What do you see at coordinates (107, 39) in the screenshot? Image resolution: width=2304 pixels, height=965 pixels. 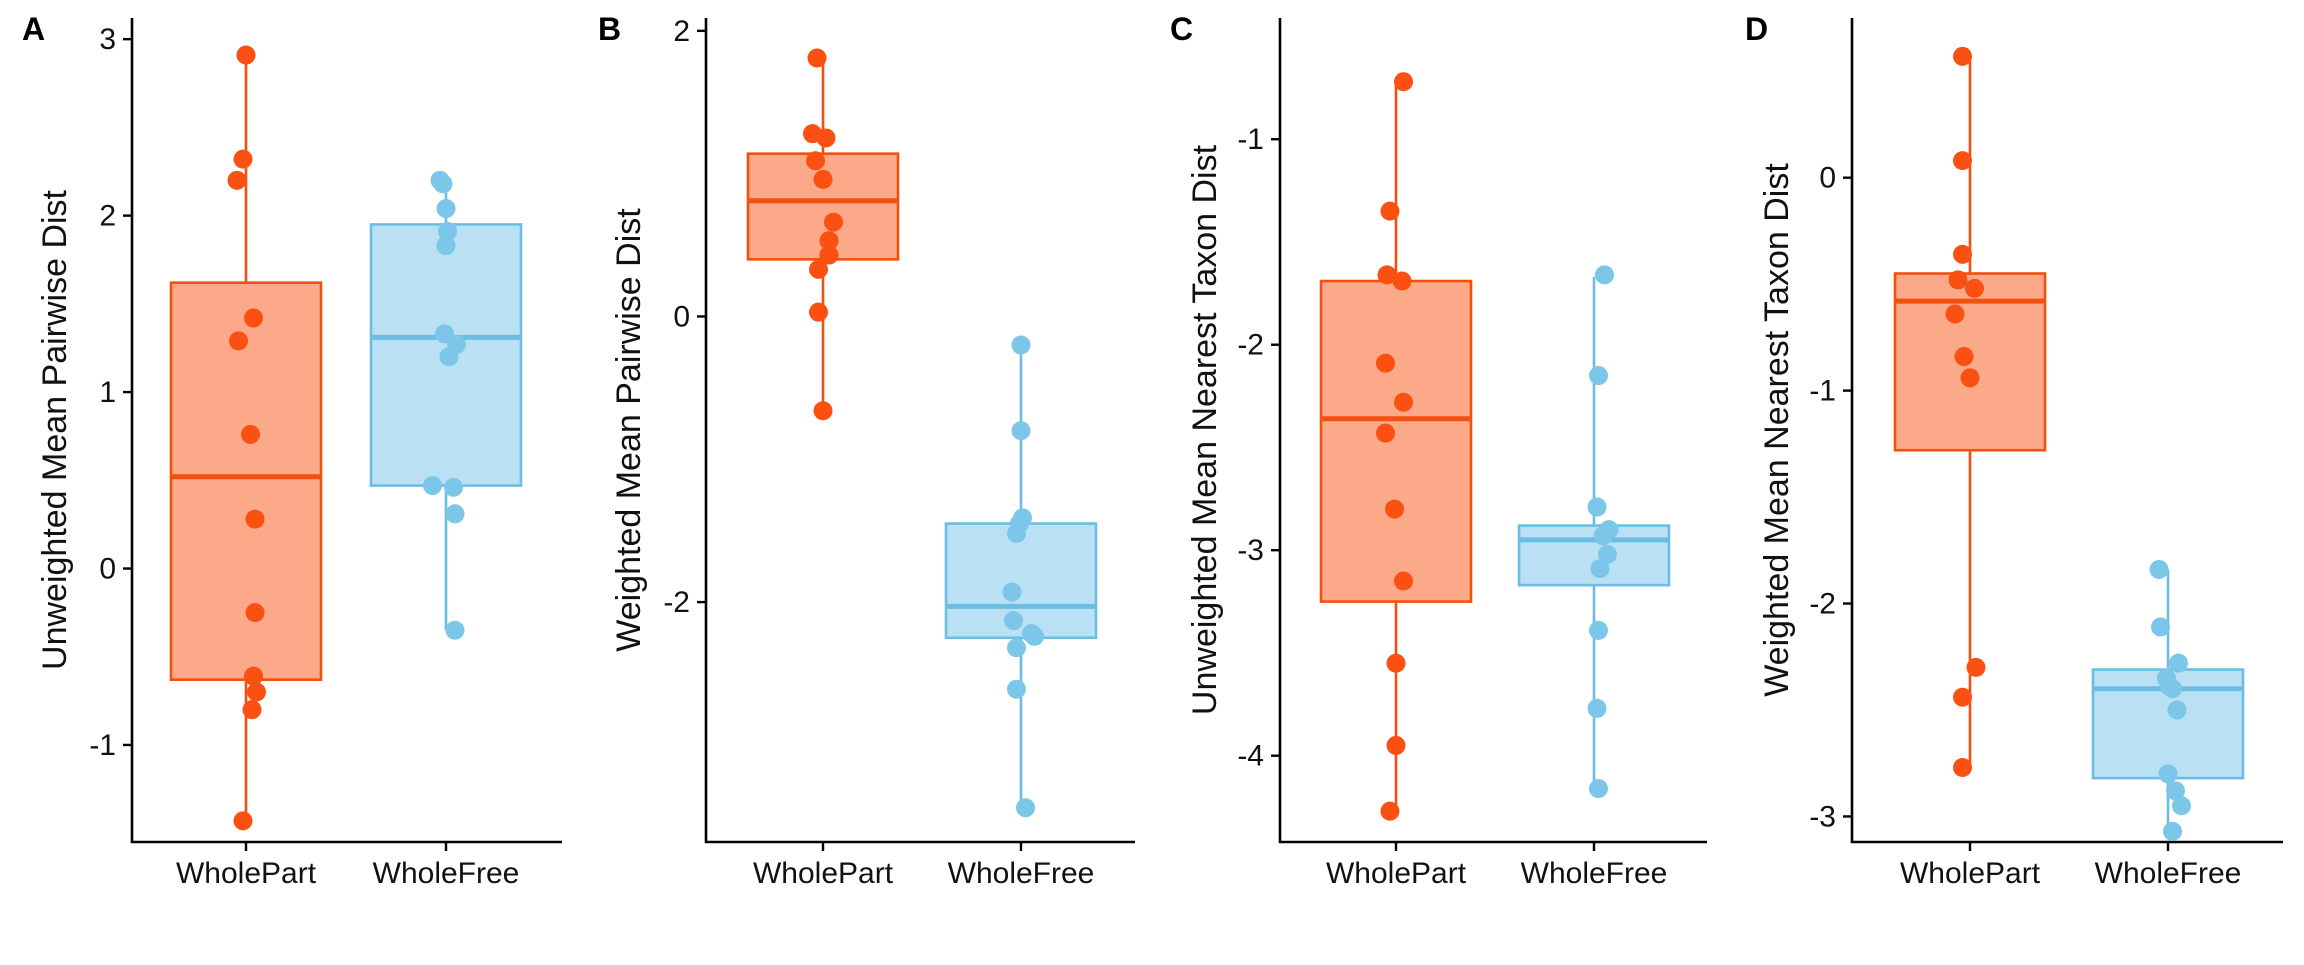 I see `y-tick-label: 3` at bounding box center [107, 39].